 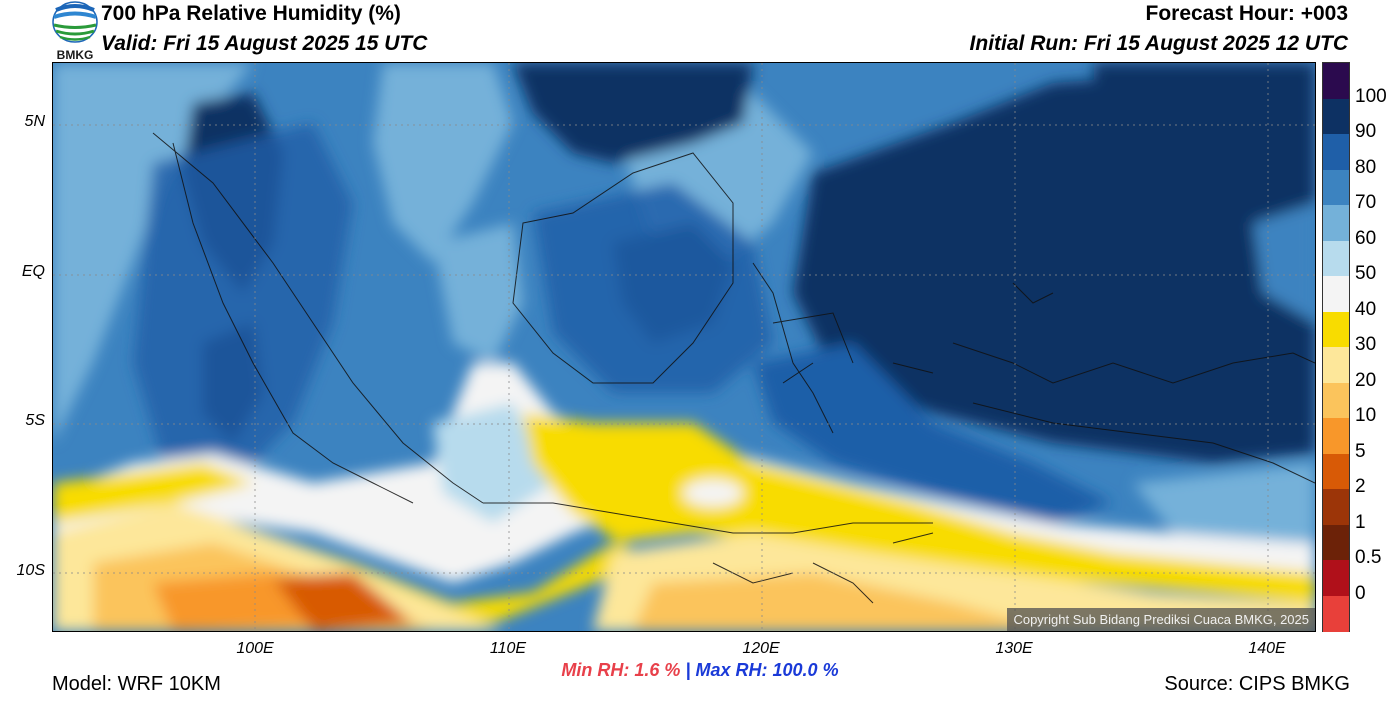 What do you see at coordinates (1158, 43) in the screenshot?
I see `initial-run: Initial Run: Fri 15 August 2025 12 UTC` at bounding box center [1158, 43].